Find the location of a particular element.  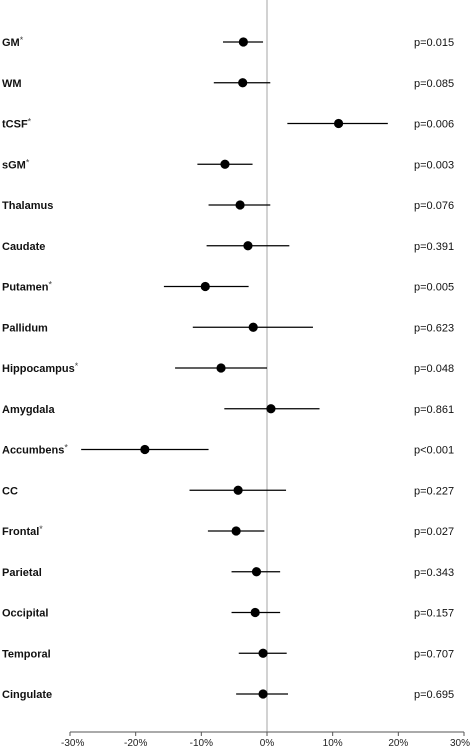

x-tick-label: -30% is located at coordinates (72, 742).